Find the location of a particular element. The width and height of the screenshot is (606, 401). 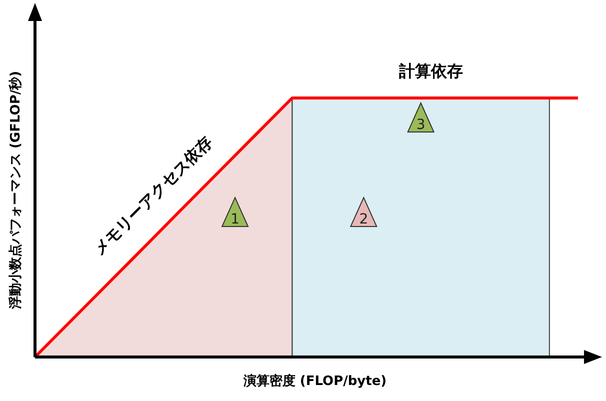

annotation: 3 is located at coordinates (421, 125).